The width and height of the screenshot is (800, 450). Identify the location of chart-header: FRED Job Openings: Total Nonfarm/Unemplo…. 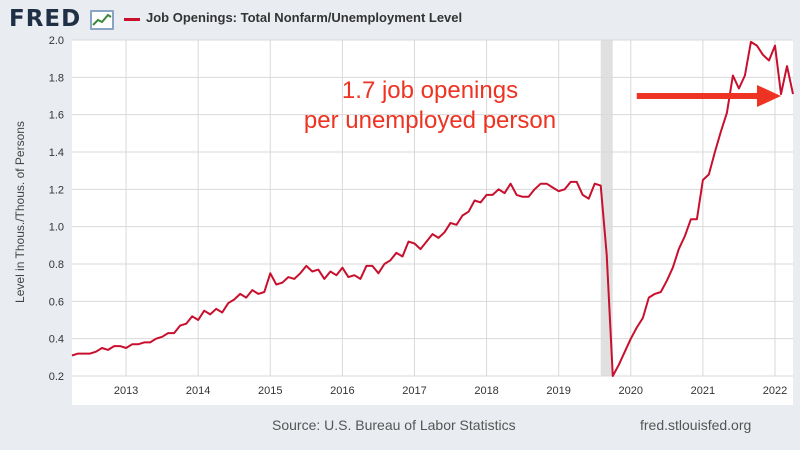
(400, 20).